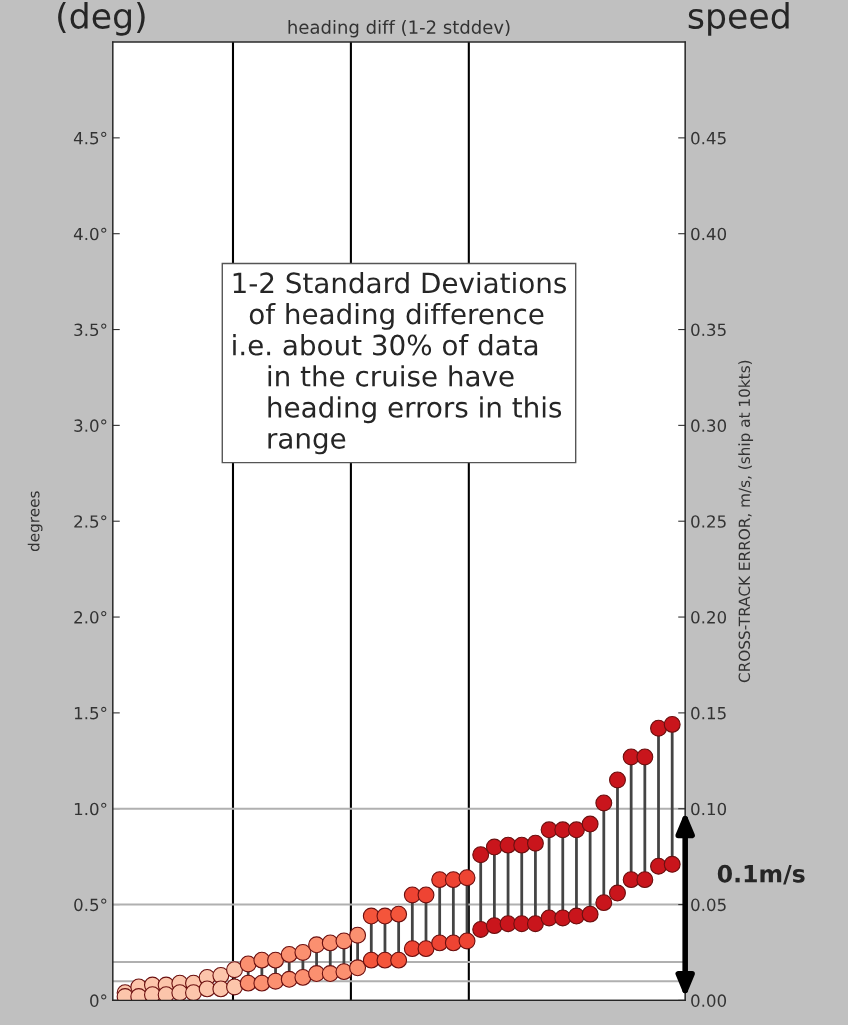 The width and height of the screenshot is (848, 1025). I want to click on y-tick-label: 0°, so click(98, 1000).